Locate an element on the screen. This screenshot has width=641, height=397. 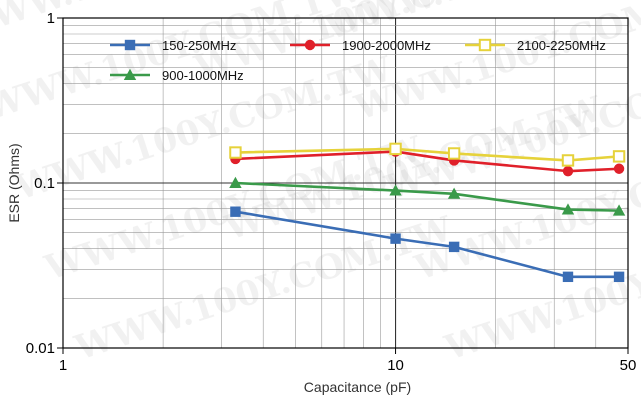
legend-item: 1900-2000MHz is located at coordinates (360, 45).